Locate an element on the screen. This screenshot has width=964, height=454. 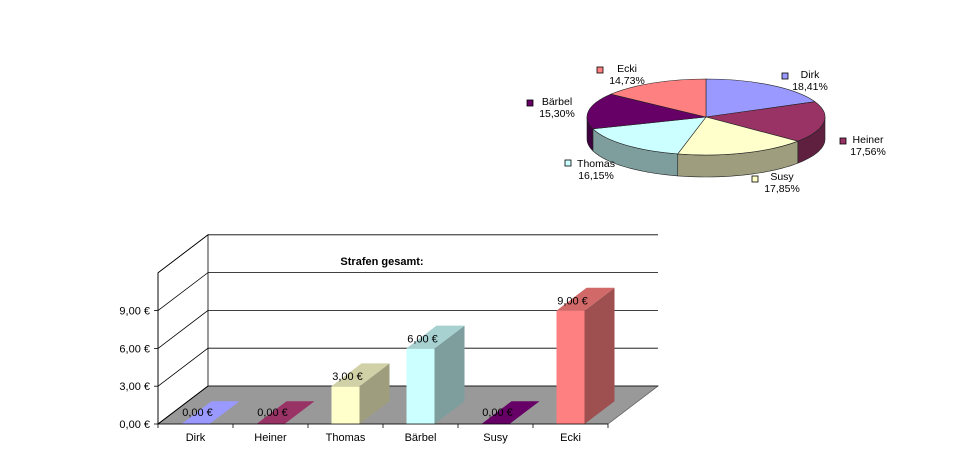
legend-marker-heiner is located at coordinates (843, 141).